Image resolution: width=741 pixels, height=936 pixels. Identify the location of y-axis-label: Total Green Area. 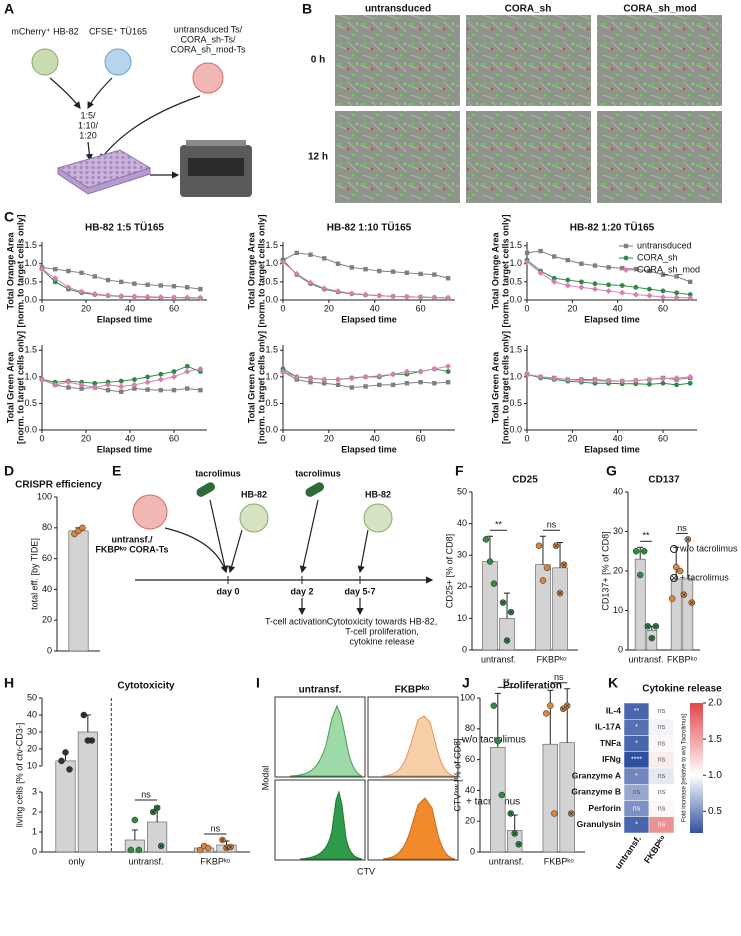
(495, 387).